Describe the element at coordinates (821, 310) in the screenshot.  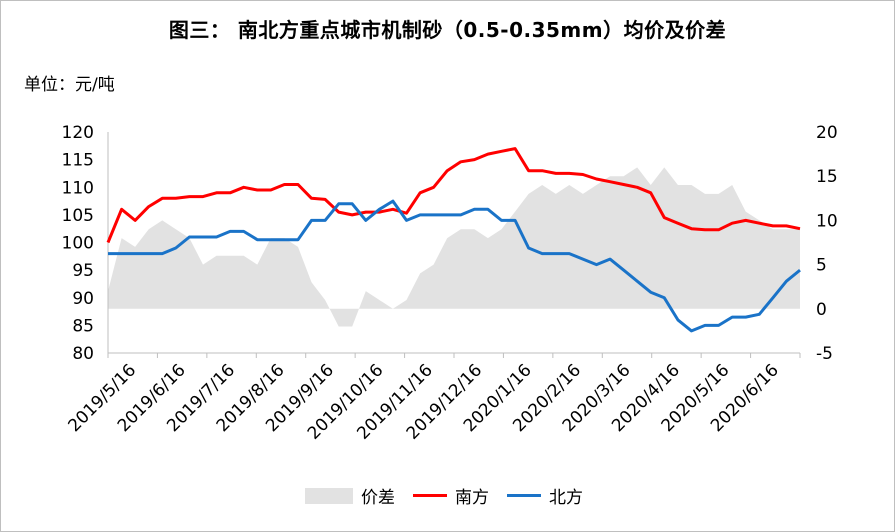
I see `y-right-tick-label: 0` at that location.